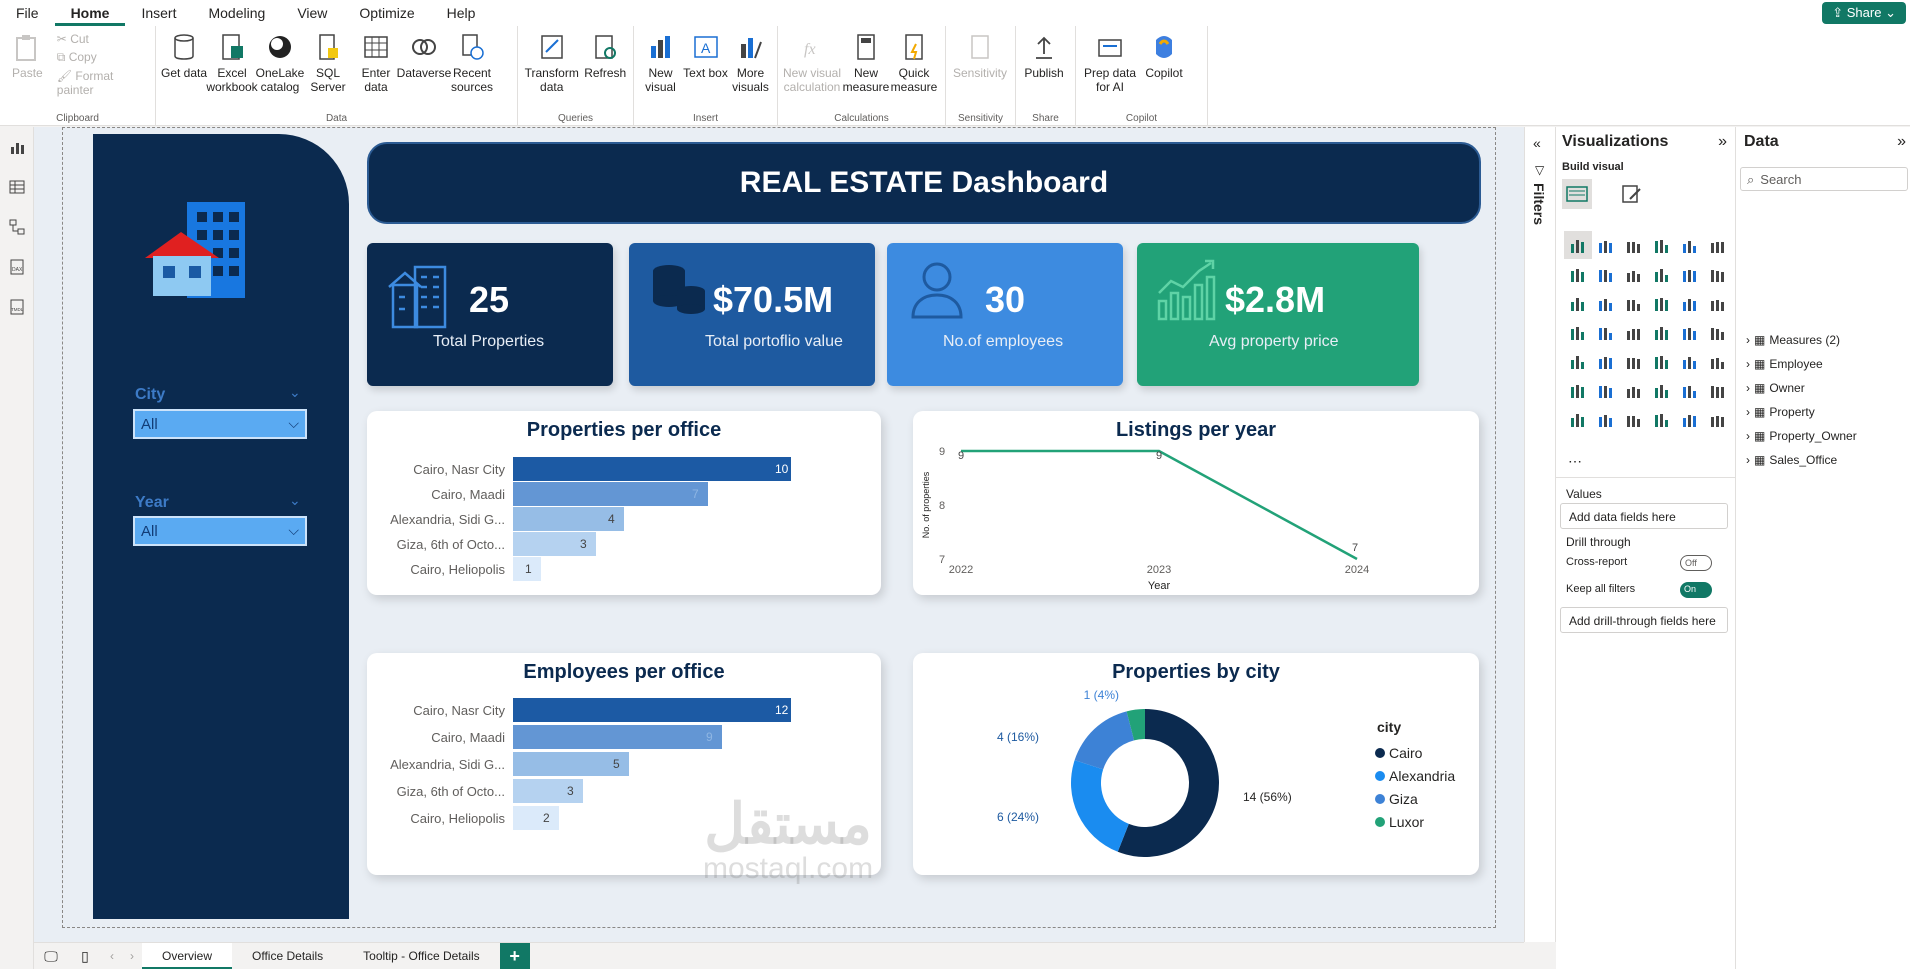  What do you see at coordinates (421, 955) in the screenshot?
I see `tab-tooltip-office-details: Tooltip - Office Details` at bounding box center [421, 955].